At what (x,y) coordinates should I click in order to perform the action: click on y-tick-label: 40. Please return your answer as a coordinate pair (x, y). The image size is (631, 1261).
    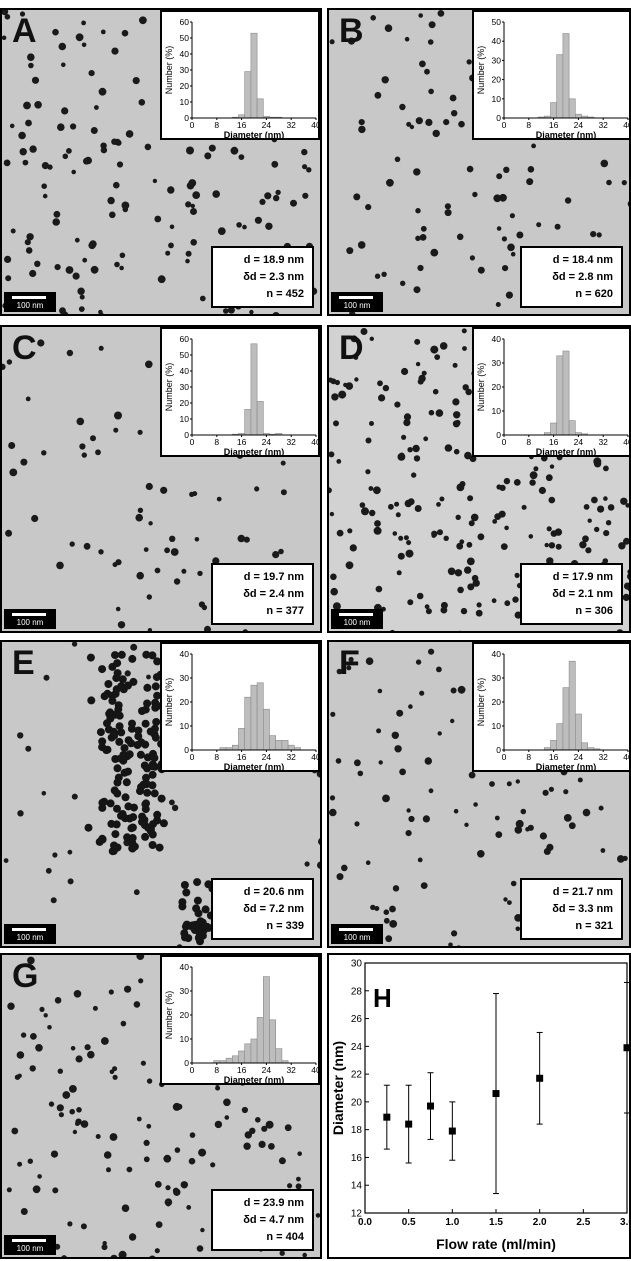
    Looking at the image, I should click on (185, 54).